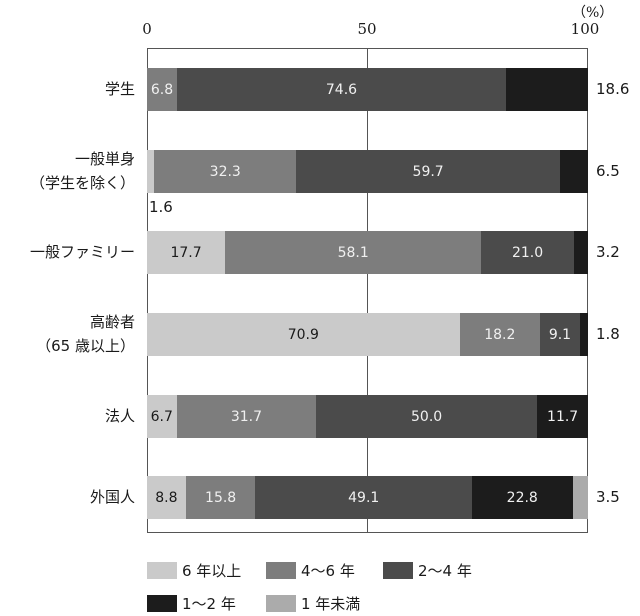 Image resolution: width=640 pixels, height=616 pixels. I want to click on legend-item-1to2: 1～2 年, so click(191, 603).